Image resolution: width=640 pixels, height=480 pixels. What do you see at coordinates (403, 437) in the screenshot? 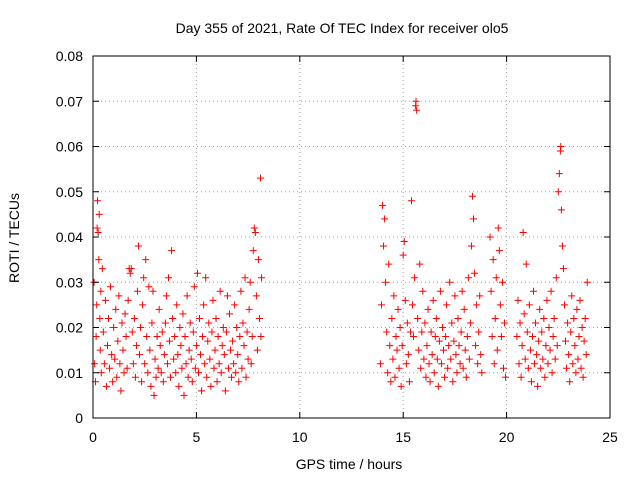
I see `x-tick-label: 15` at bounding box center [403, 437].